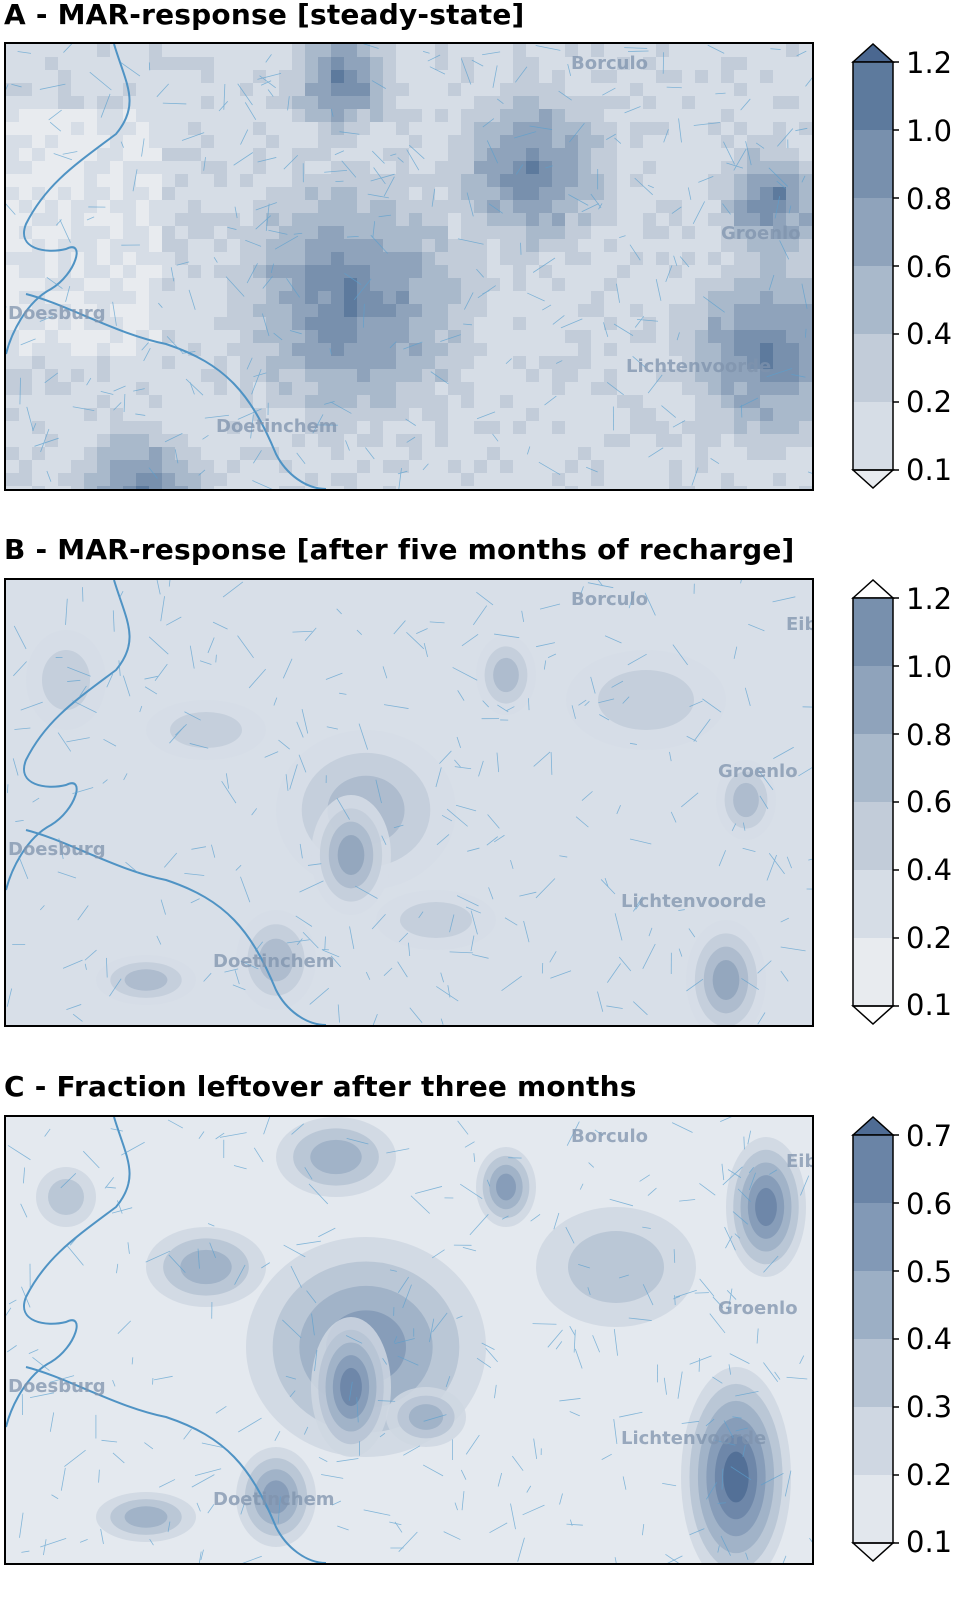 This screenshot has height=1603, width=969. What do you see at coordinates (929, 1272) in the screenshot?
I see `cb-c-tick-3: 0.5` at bounding box center [929, 1272].